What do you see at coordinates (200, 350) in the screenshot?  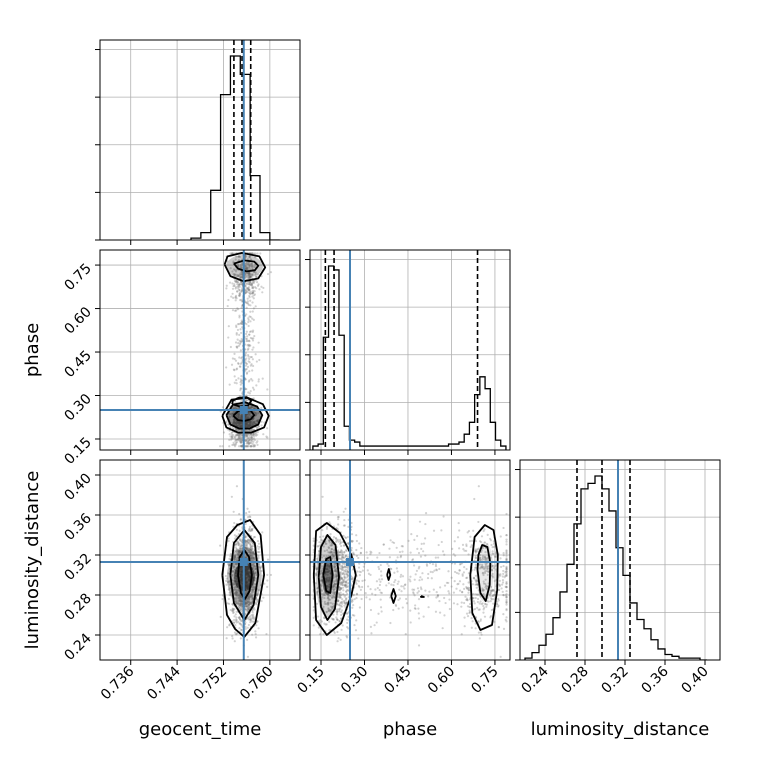 I see `panel-content` at bounding box center [200, 350].